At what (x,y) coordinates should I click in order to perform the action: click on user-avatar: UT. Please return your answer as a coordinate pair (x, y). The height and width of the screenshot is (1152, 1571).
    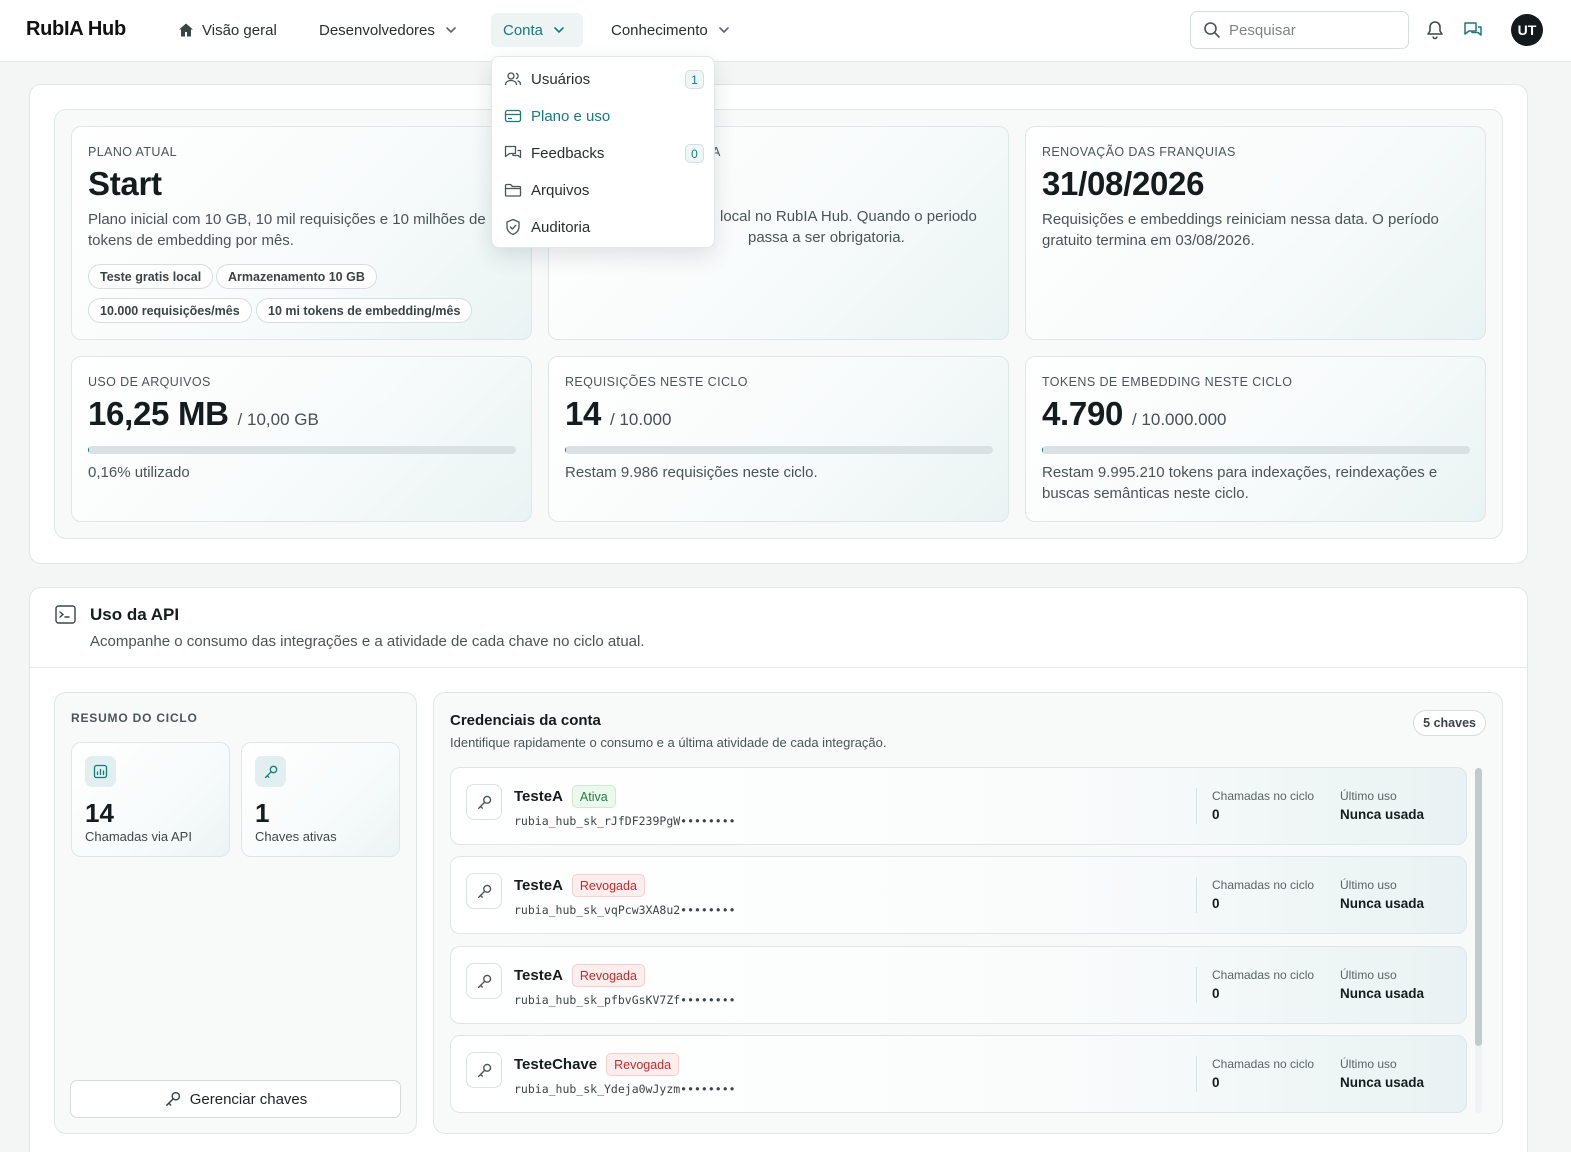
    Looking at the image, I should click on (1527, 30).